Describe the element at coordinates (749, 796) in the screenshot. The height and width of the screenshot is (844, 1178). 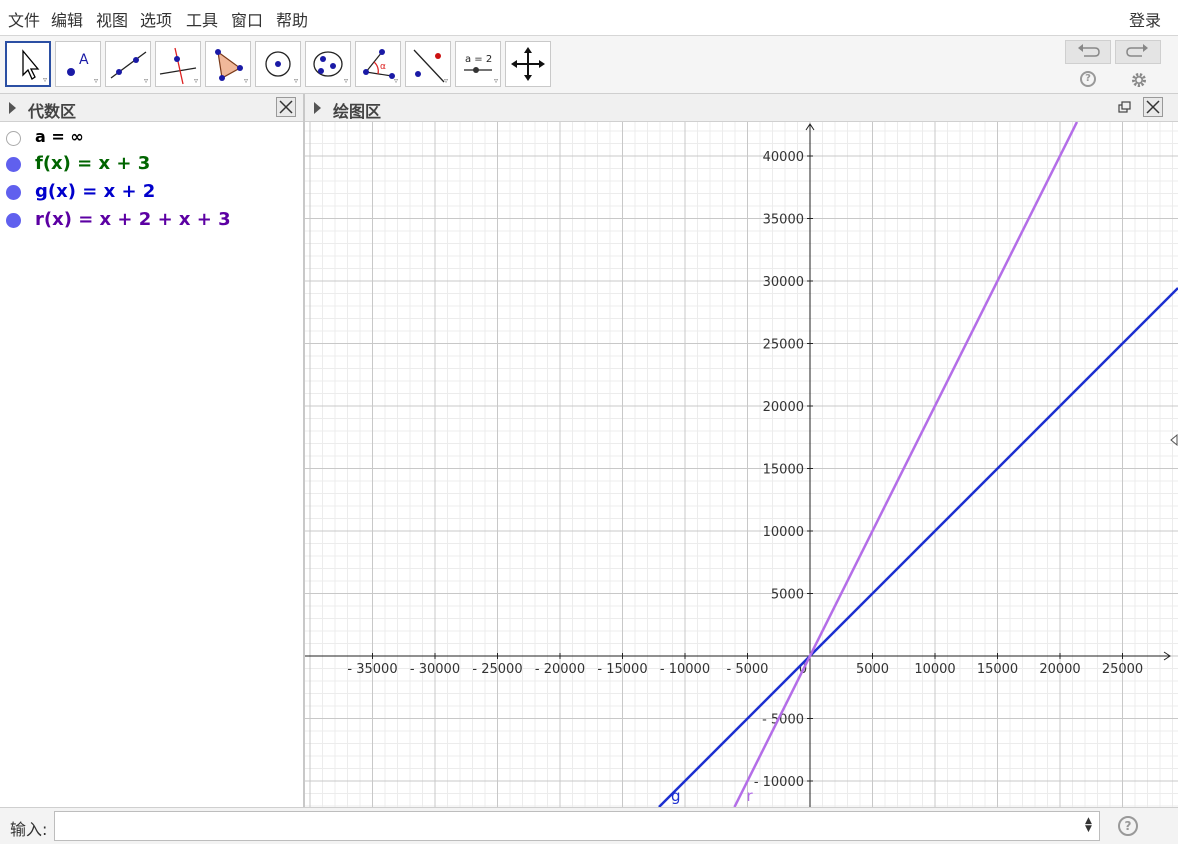
I see `curve-label-r: r` at that location.